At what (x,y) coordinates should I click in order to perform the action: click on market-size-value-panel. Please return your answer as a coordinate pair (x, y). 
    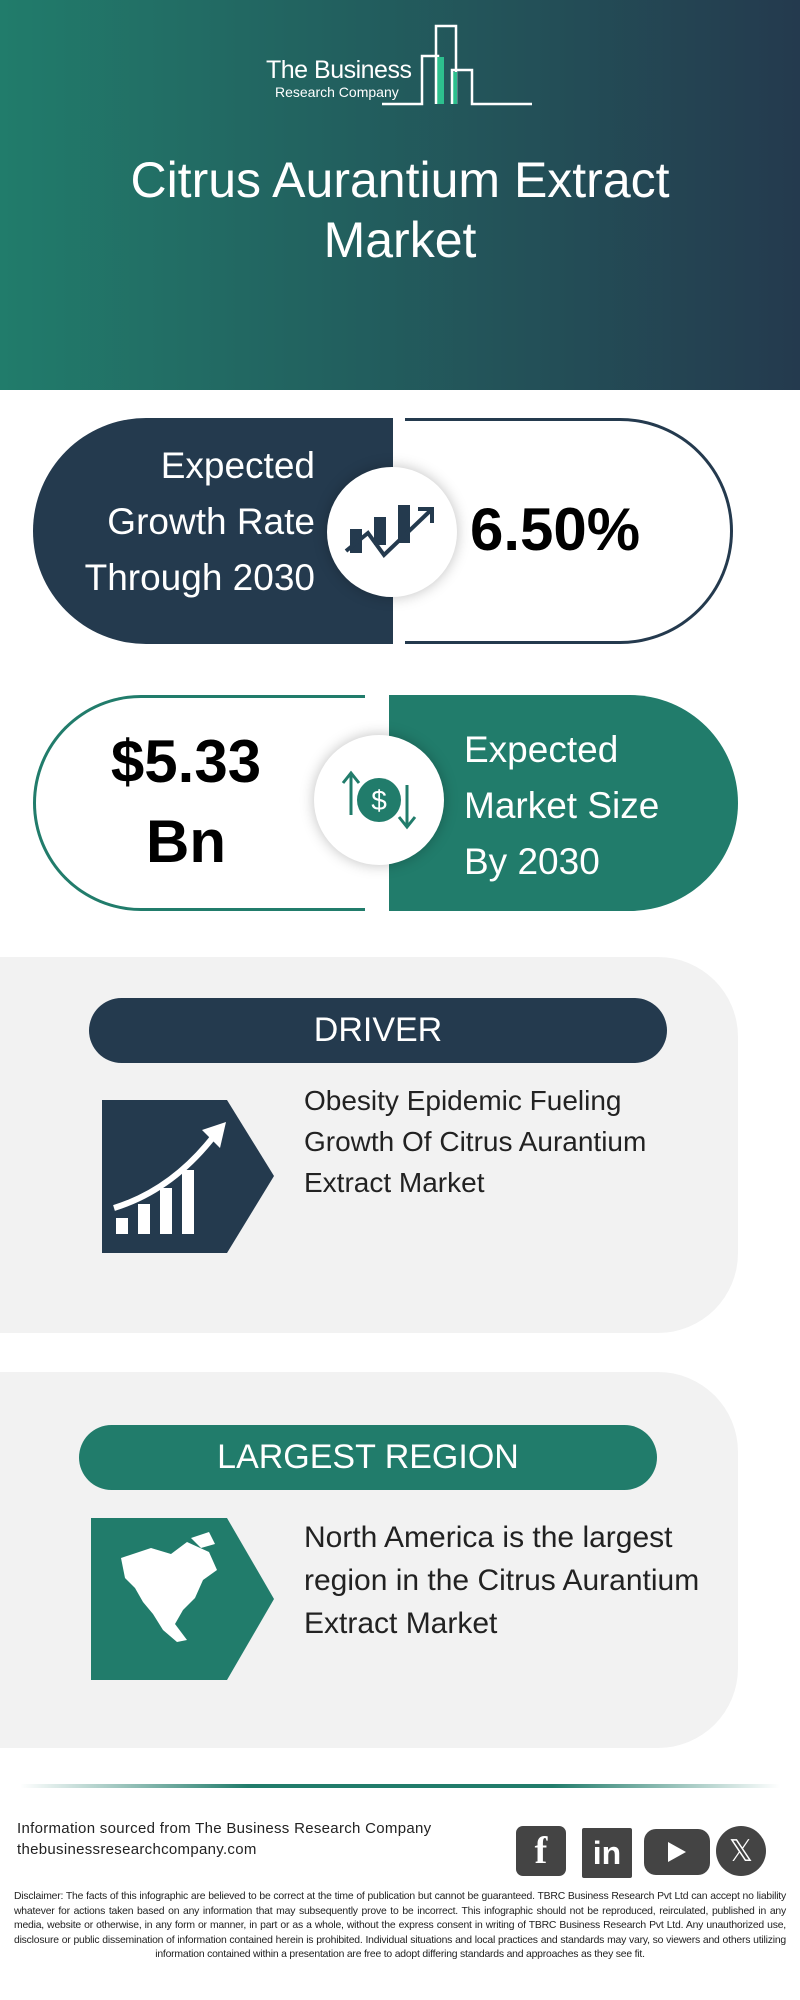
    Looking at the image, I should click on (199, 803).